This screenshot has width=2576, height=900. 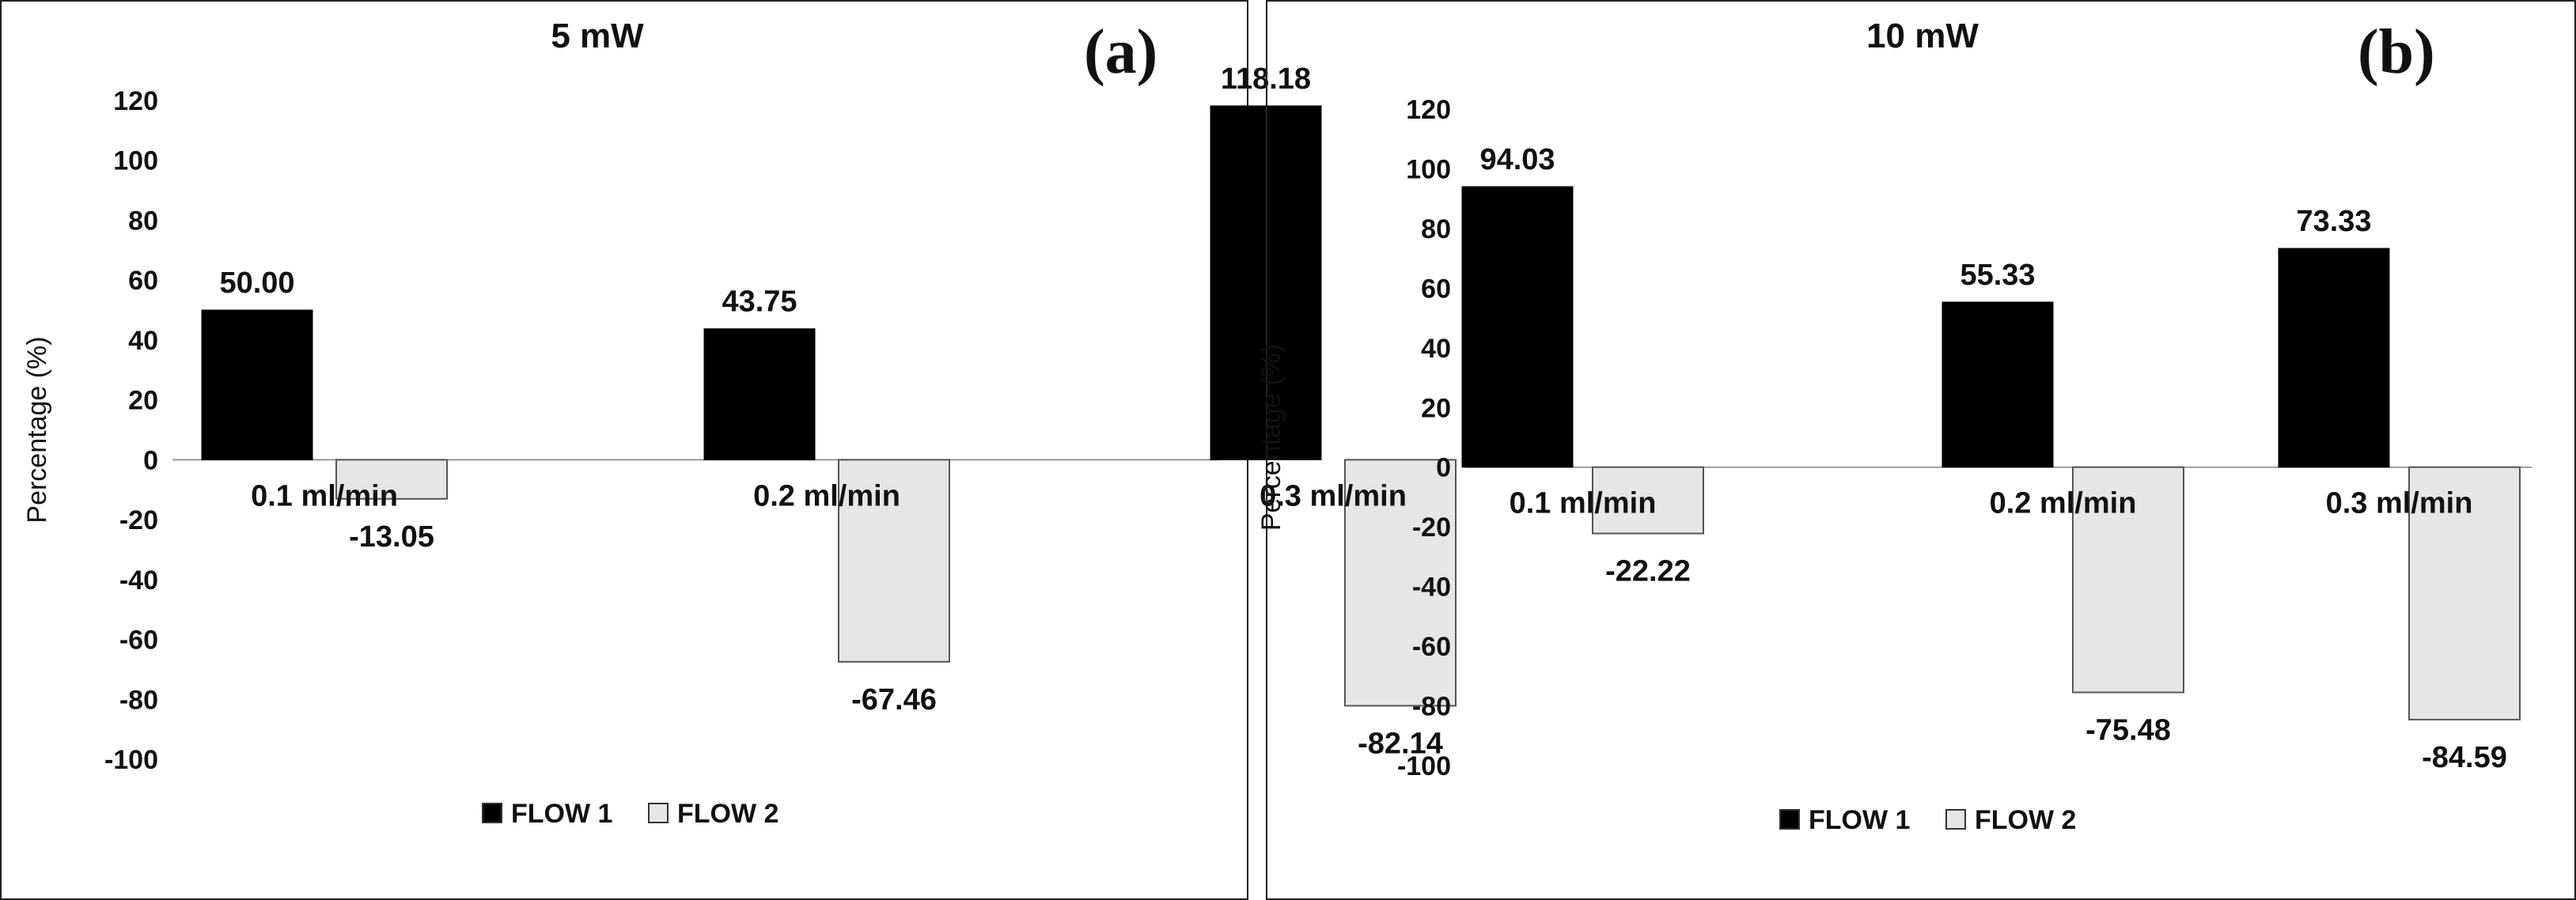 I want to click on data-label: 94.03, so click(x=1517, y=159).